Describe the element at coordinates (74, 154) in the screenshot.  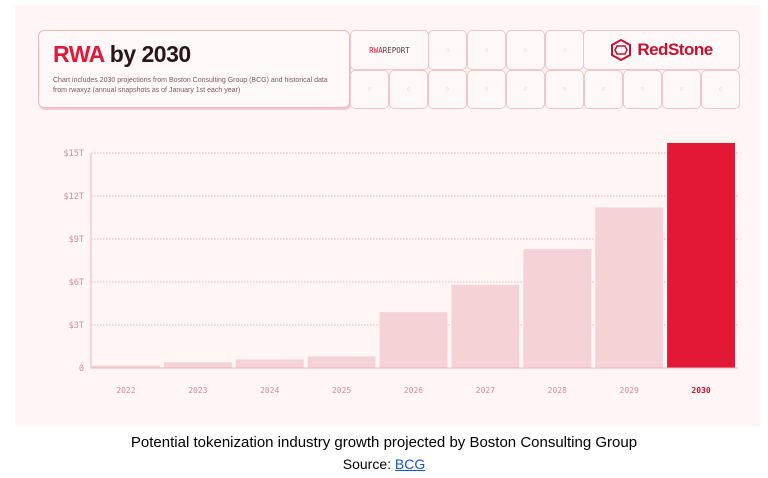
I see `y-tick-label: $15T` at that location.